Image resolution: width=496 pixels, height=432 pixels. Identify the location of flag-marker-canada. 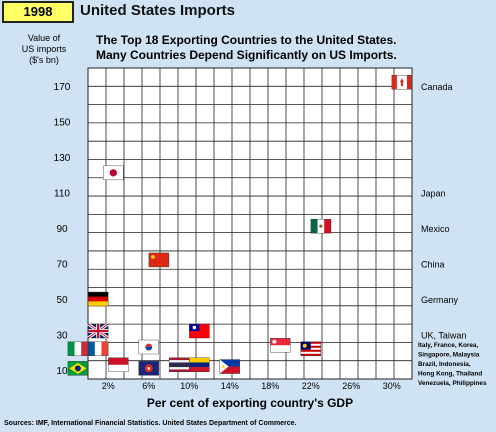
(402, 82).